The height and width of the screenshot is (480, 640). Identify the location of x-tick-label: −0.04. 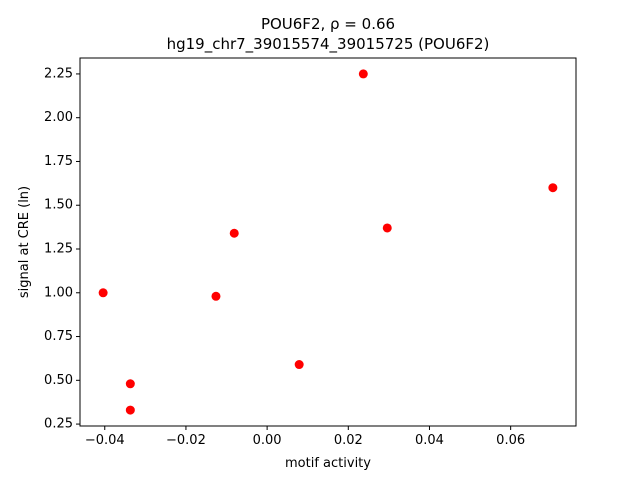
(105, 440).